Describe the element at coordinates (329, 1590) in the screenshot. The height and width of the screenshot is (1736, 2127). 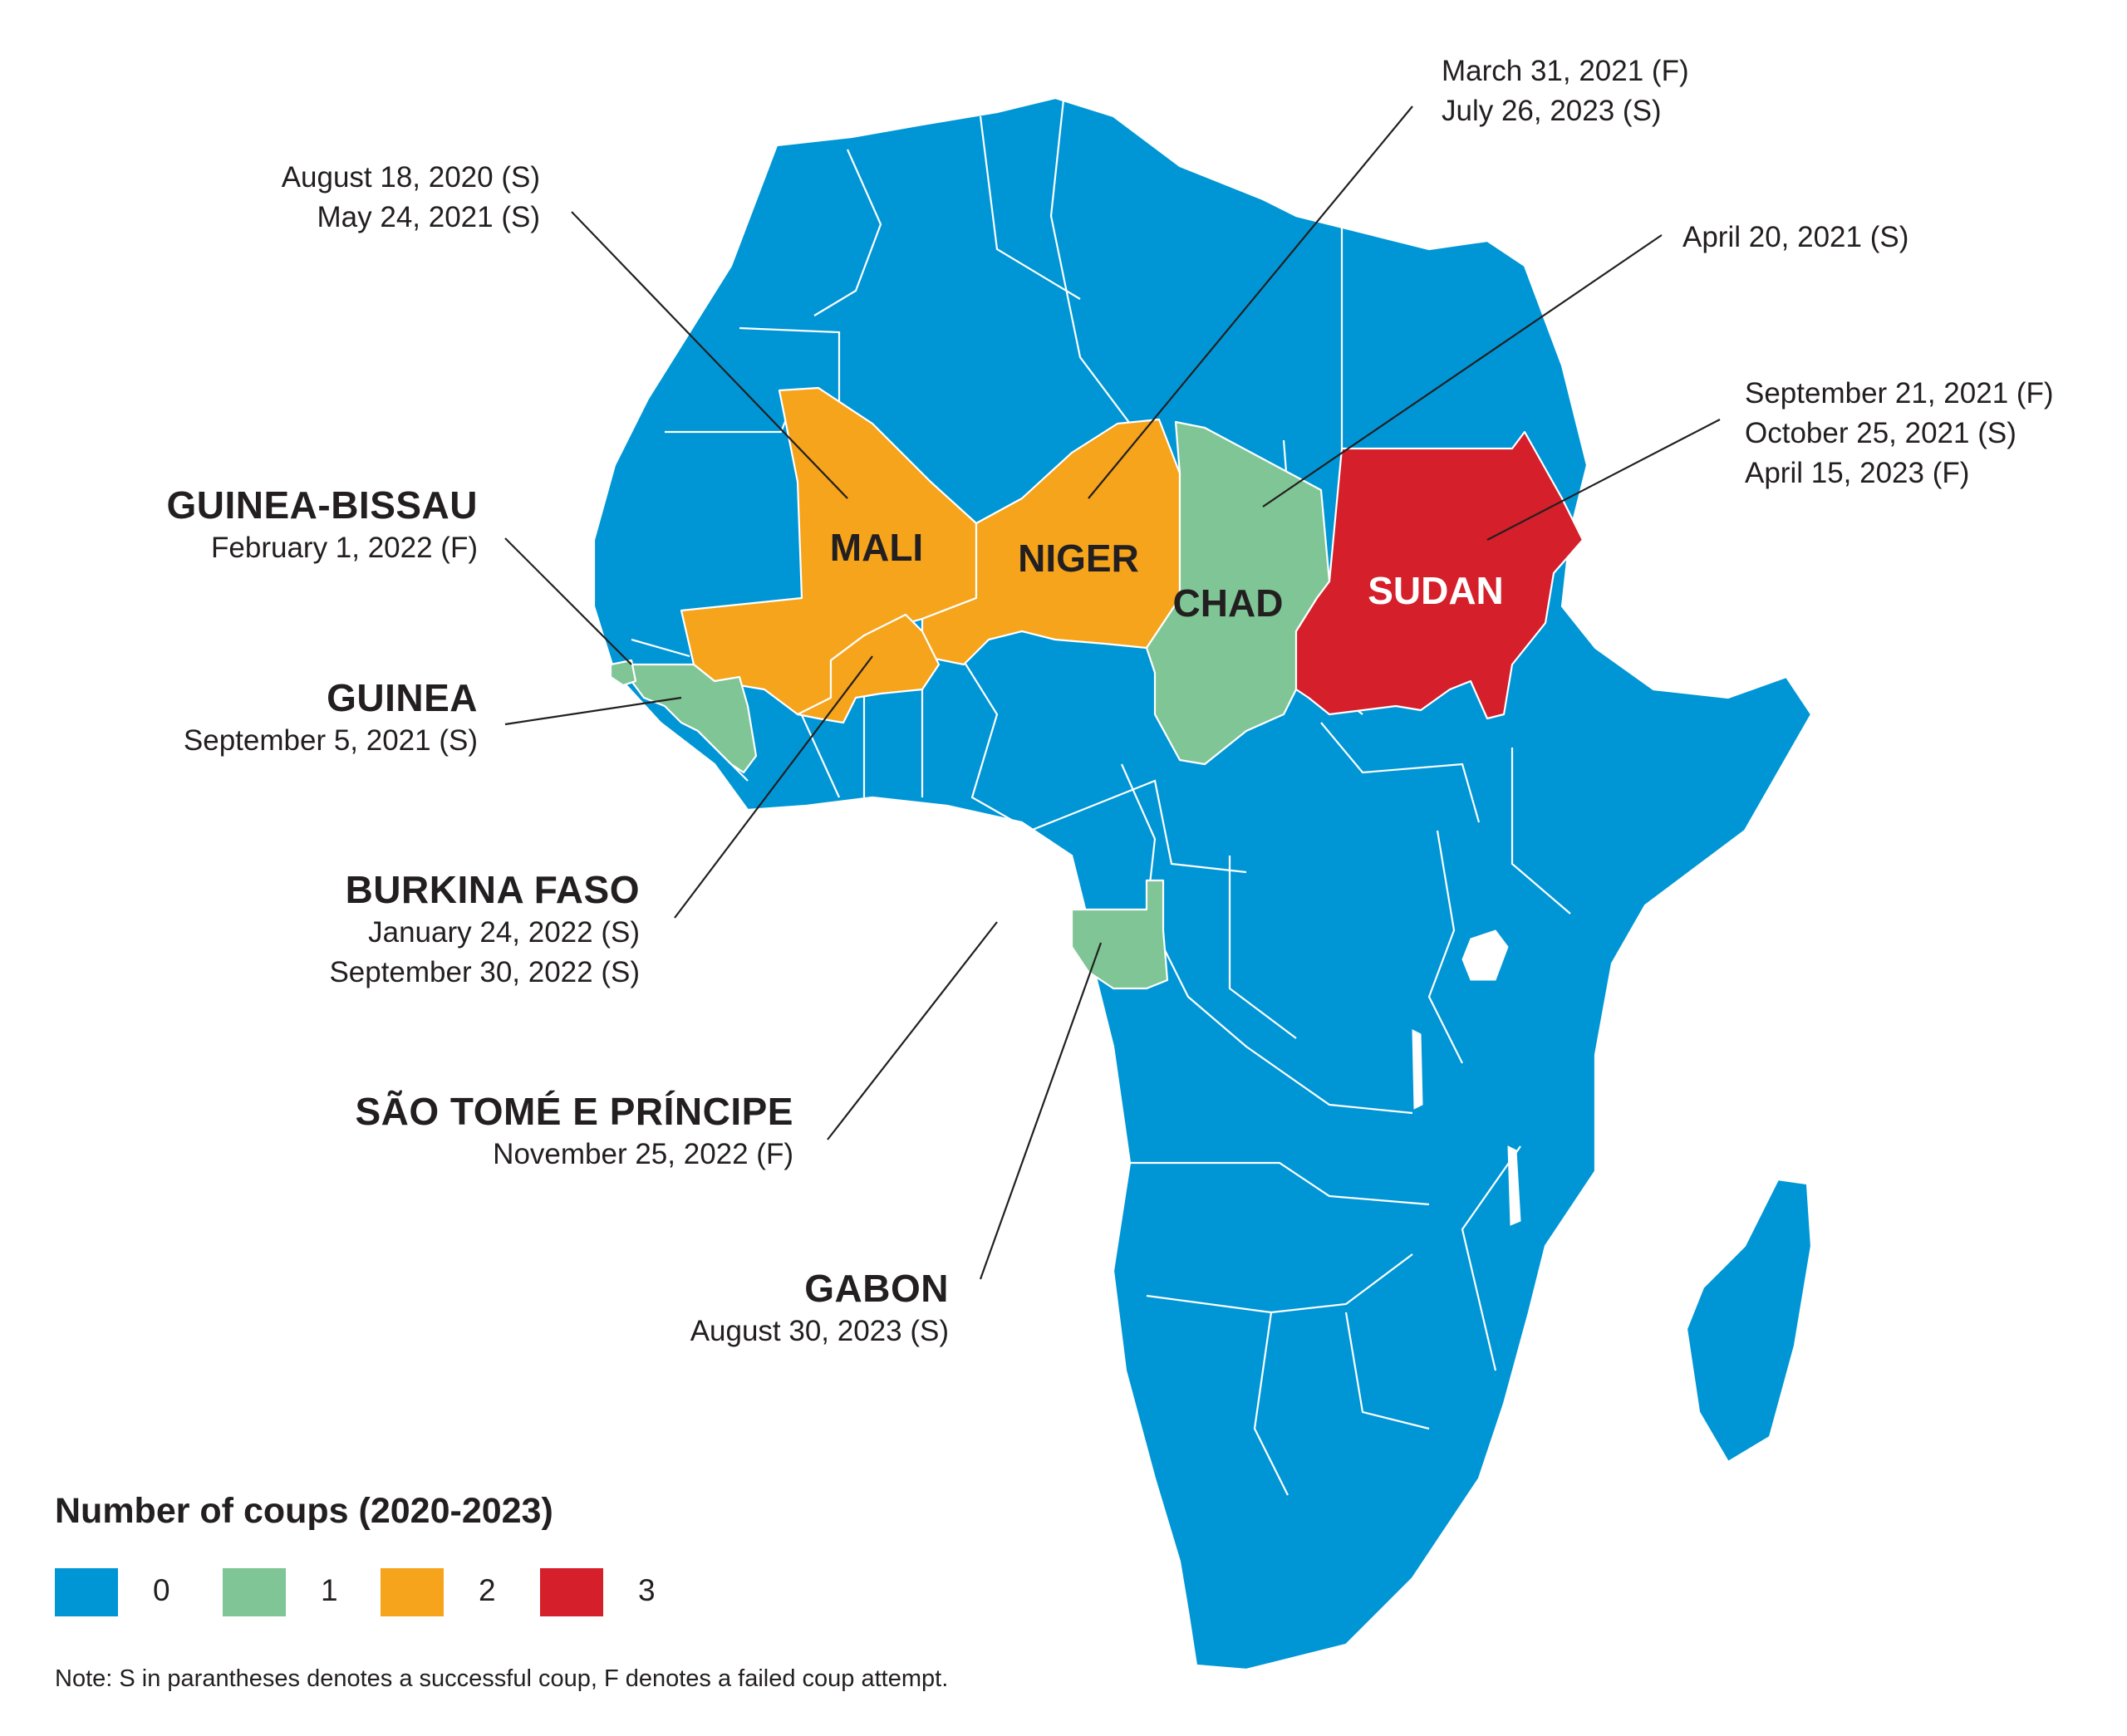
I see `legend-label: 1` at that location.